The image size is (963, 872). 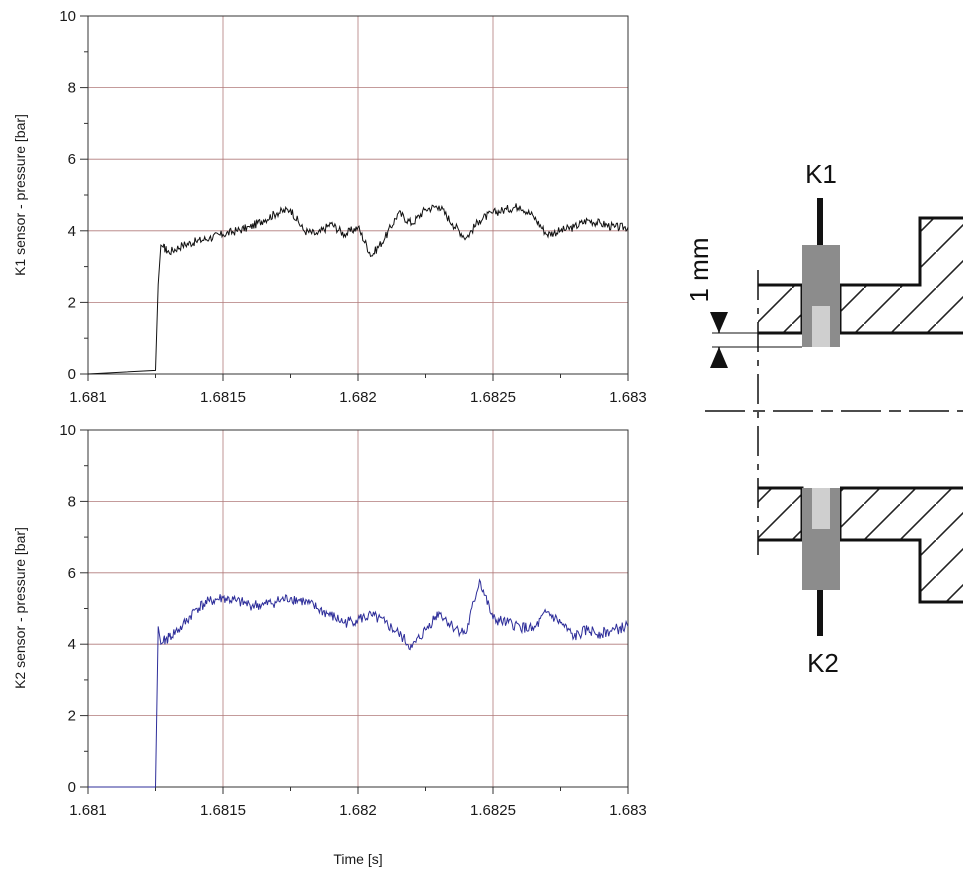 I want to click on k2-ytick-label: 10, so click(x=67, y=430).